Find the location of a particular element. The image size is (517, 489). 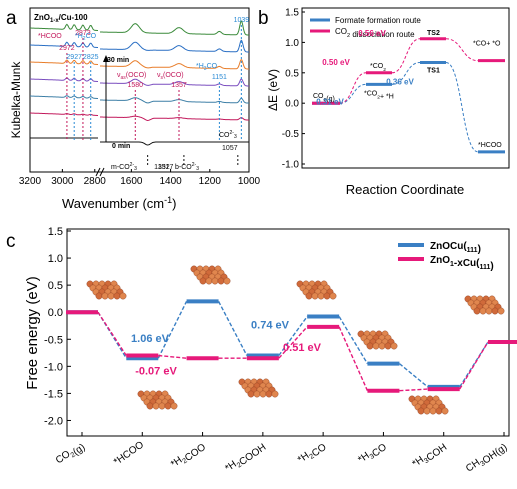

legend-label: CO2 dissociation route is located at coordinates (375, 33).